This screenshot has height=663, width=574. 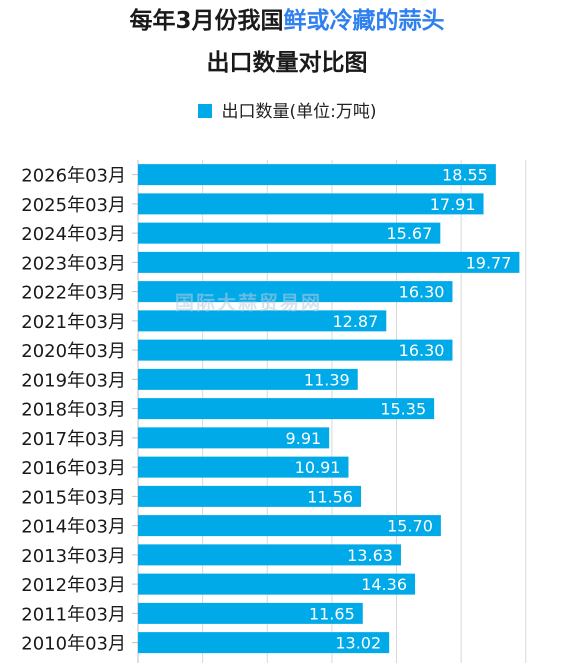 What do you see at coordinates (204, 111) in the screenshot?
I see `legend-swatch` at bounding box center [204, 111].